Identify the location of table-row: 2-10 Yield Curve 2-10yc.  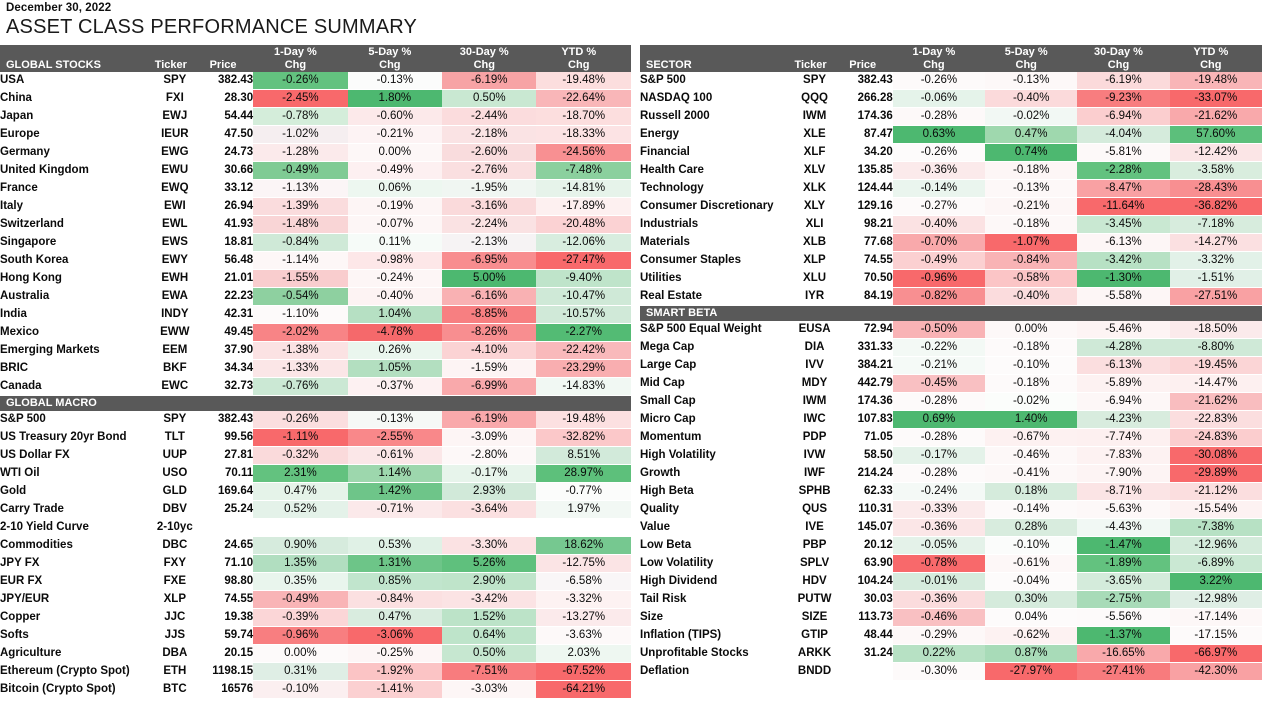
(315, 527).